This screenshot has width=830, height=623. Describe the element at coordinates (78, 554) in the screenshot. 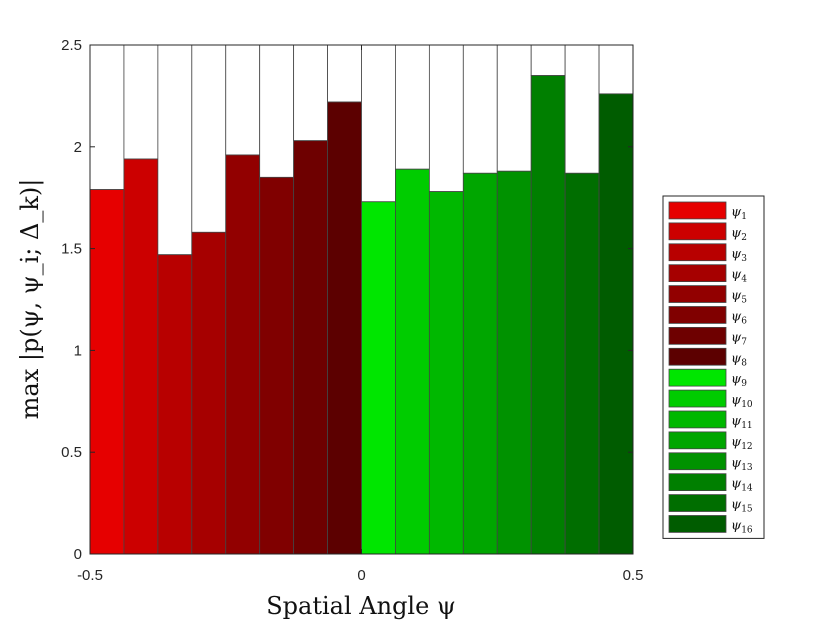

I see `y-tick-label: 0` at that location.